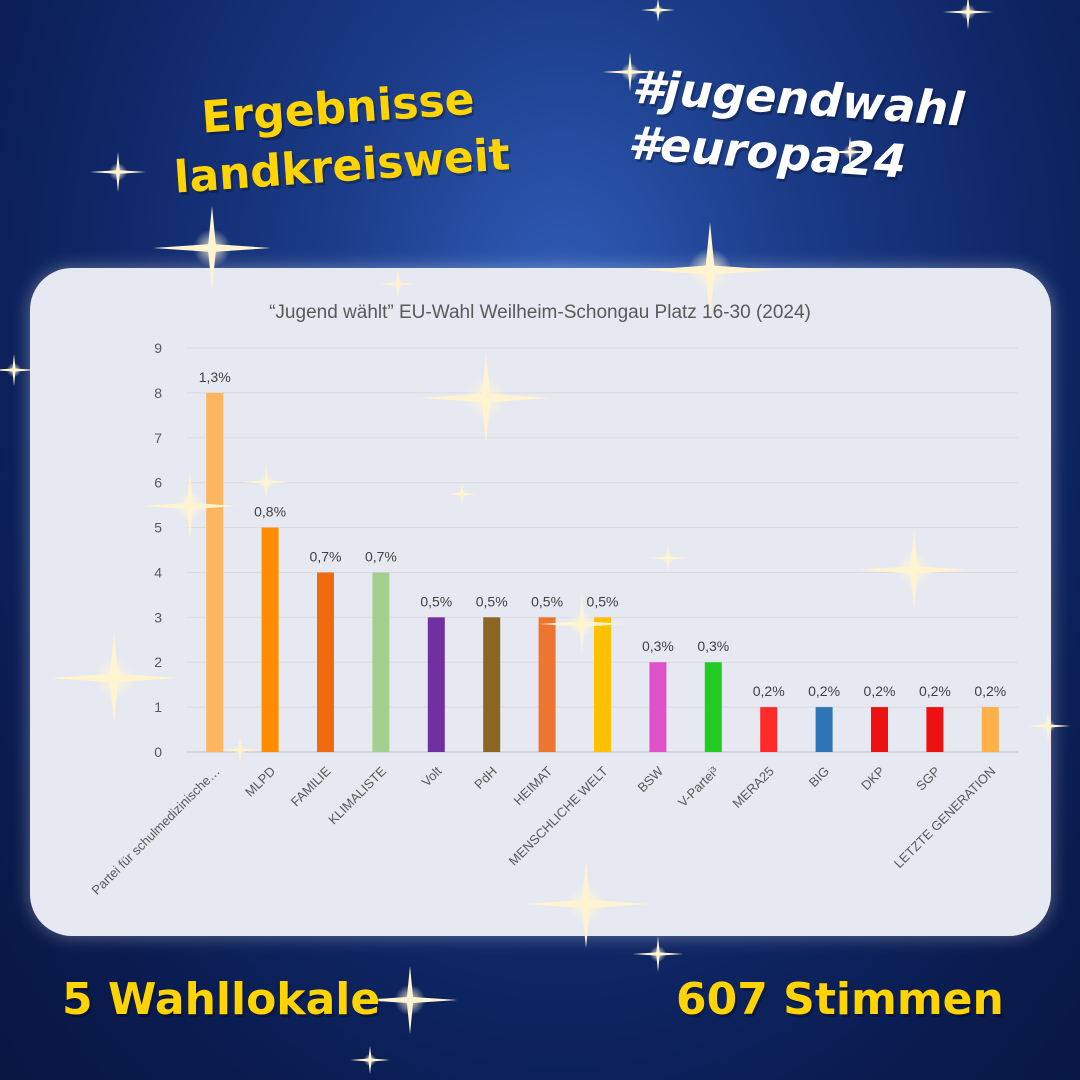 Image resolution: width=1080 pixels, height=1080 pixels. I want to click on y-tick-label: 3, so click(158, 617).